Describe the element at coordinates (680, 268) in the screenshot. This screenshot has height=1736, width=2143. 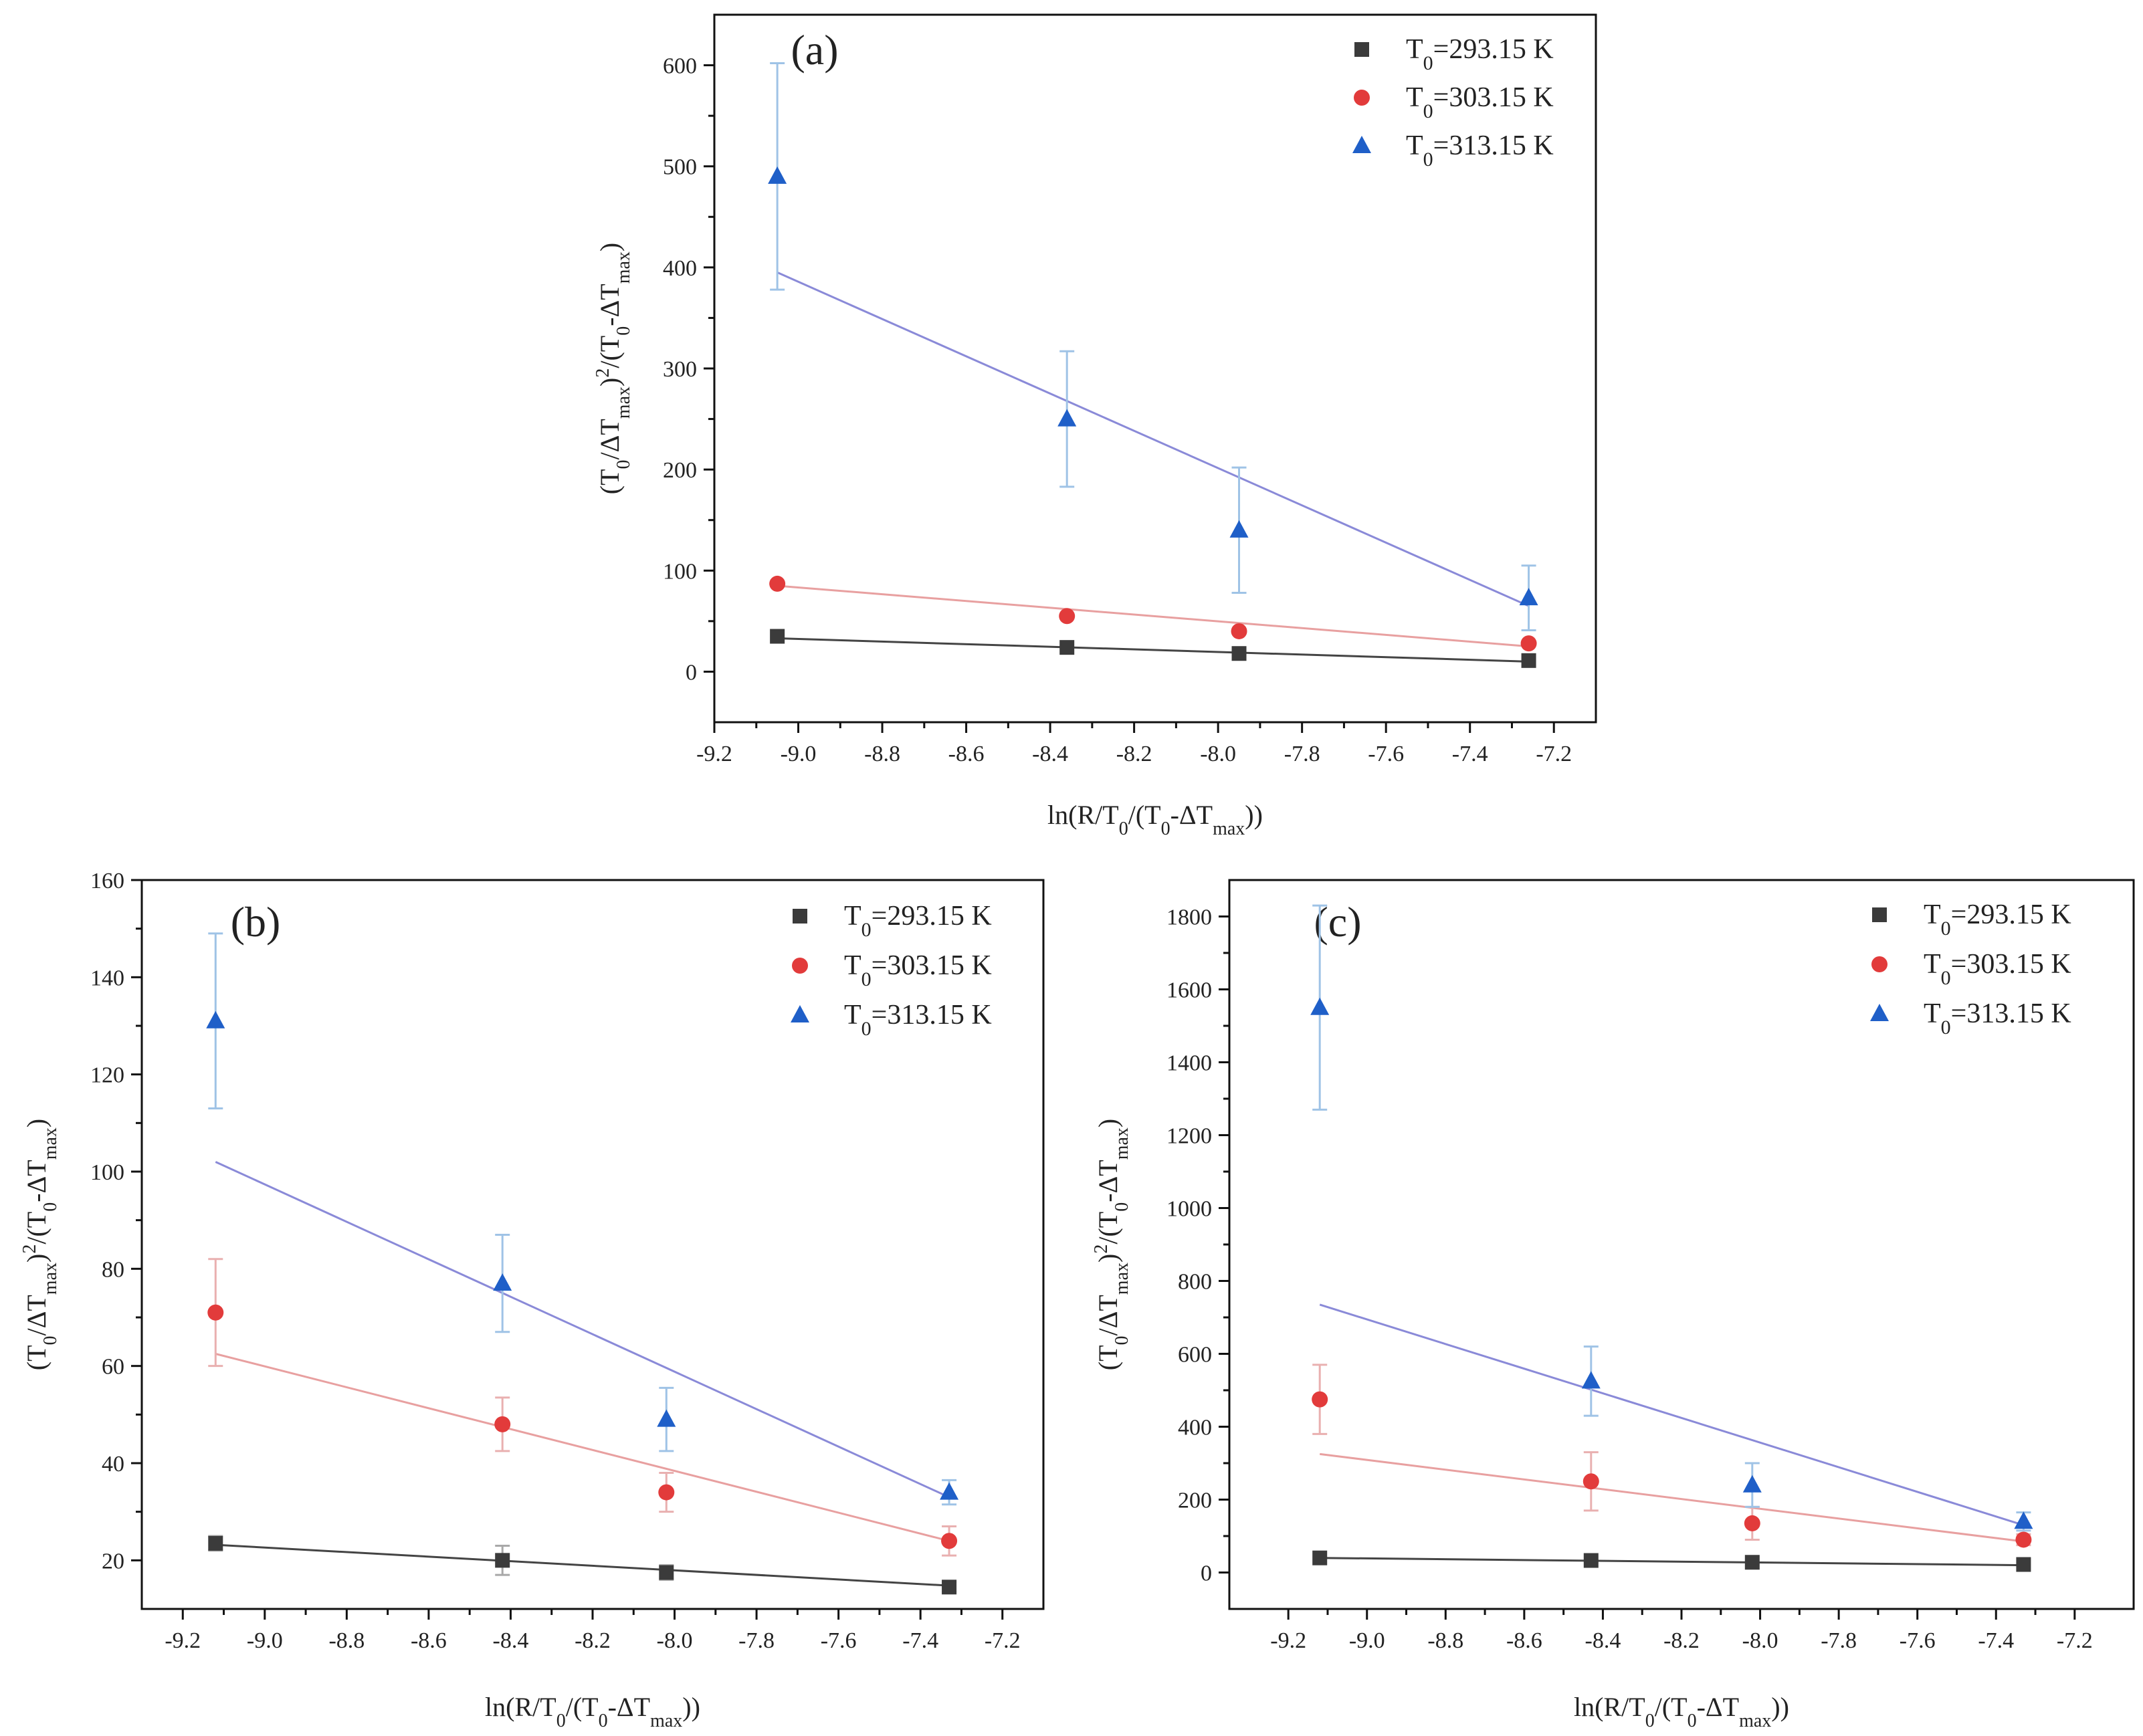
I see `y-tick-label: 400` at that location.